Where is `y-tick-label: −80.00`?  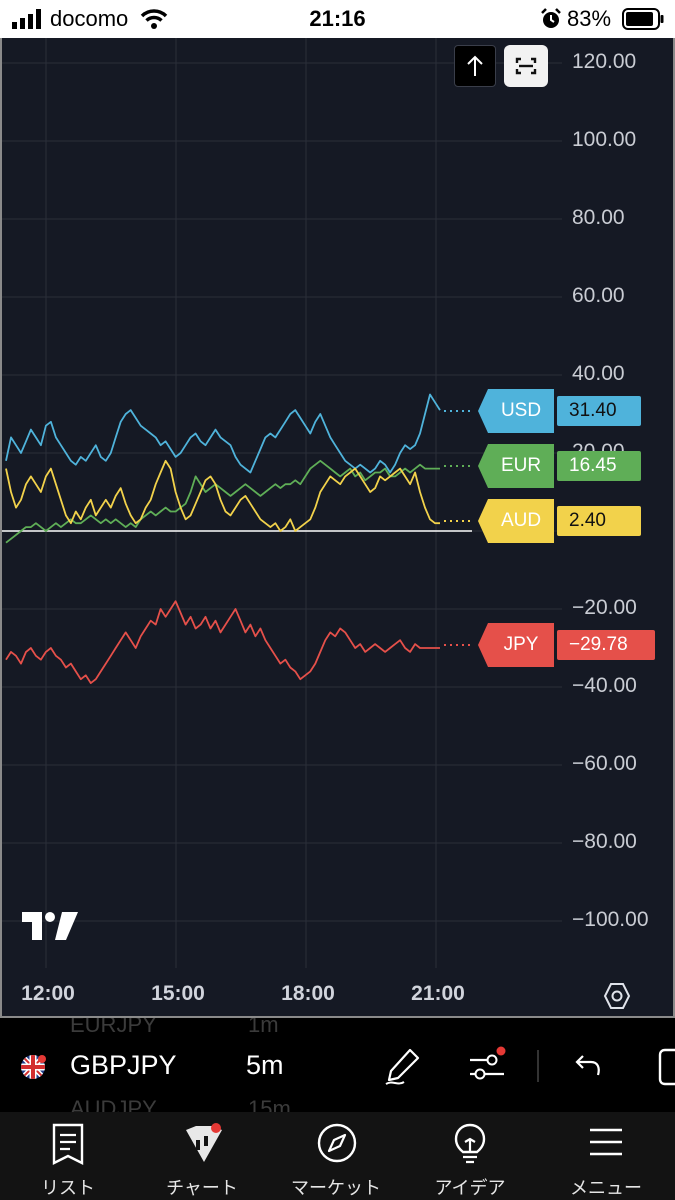
y-tick-label: −80.00 is located at coordinates (604, 841).